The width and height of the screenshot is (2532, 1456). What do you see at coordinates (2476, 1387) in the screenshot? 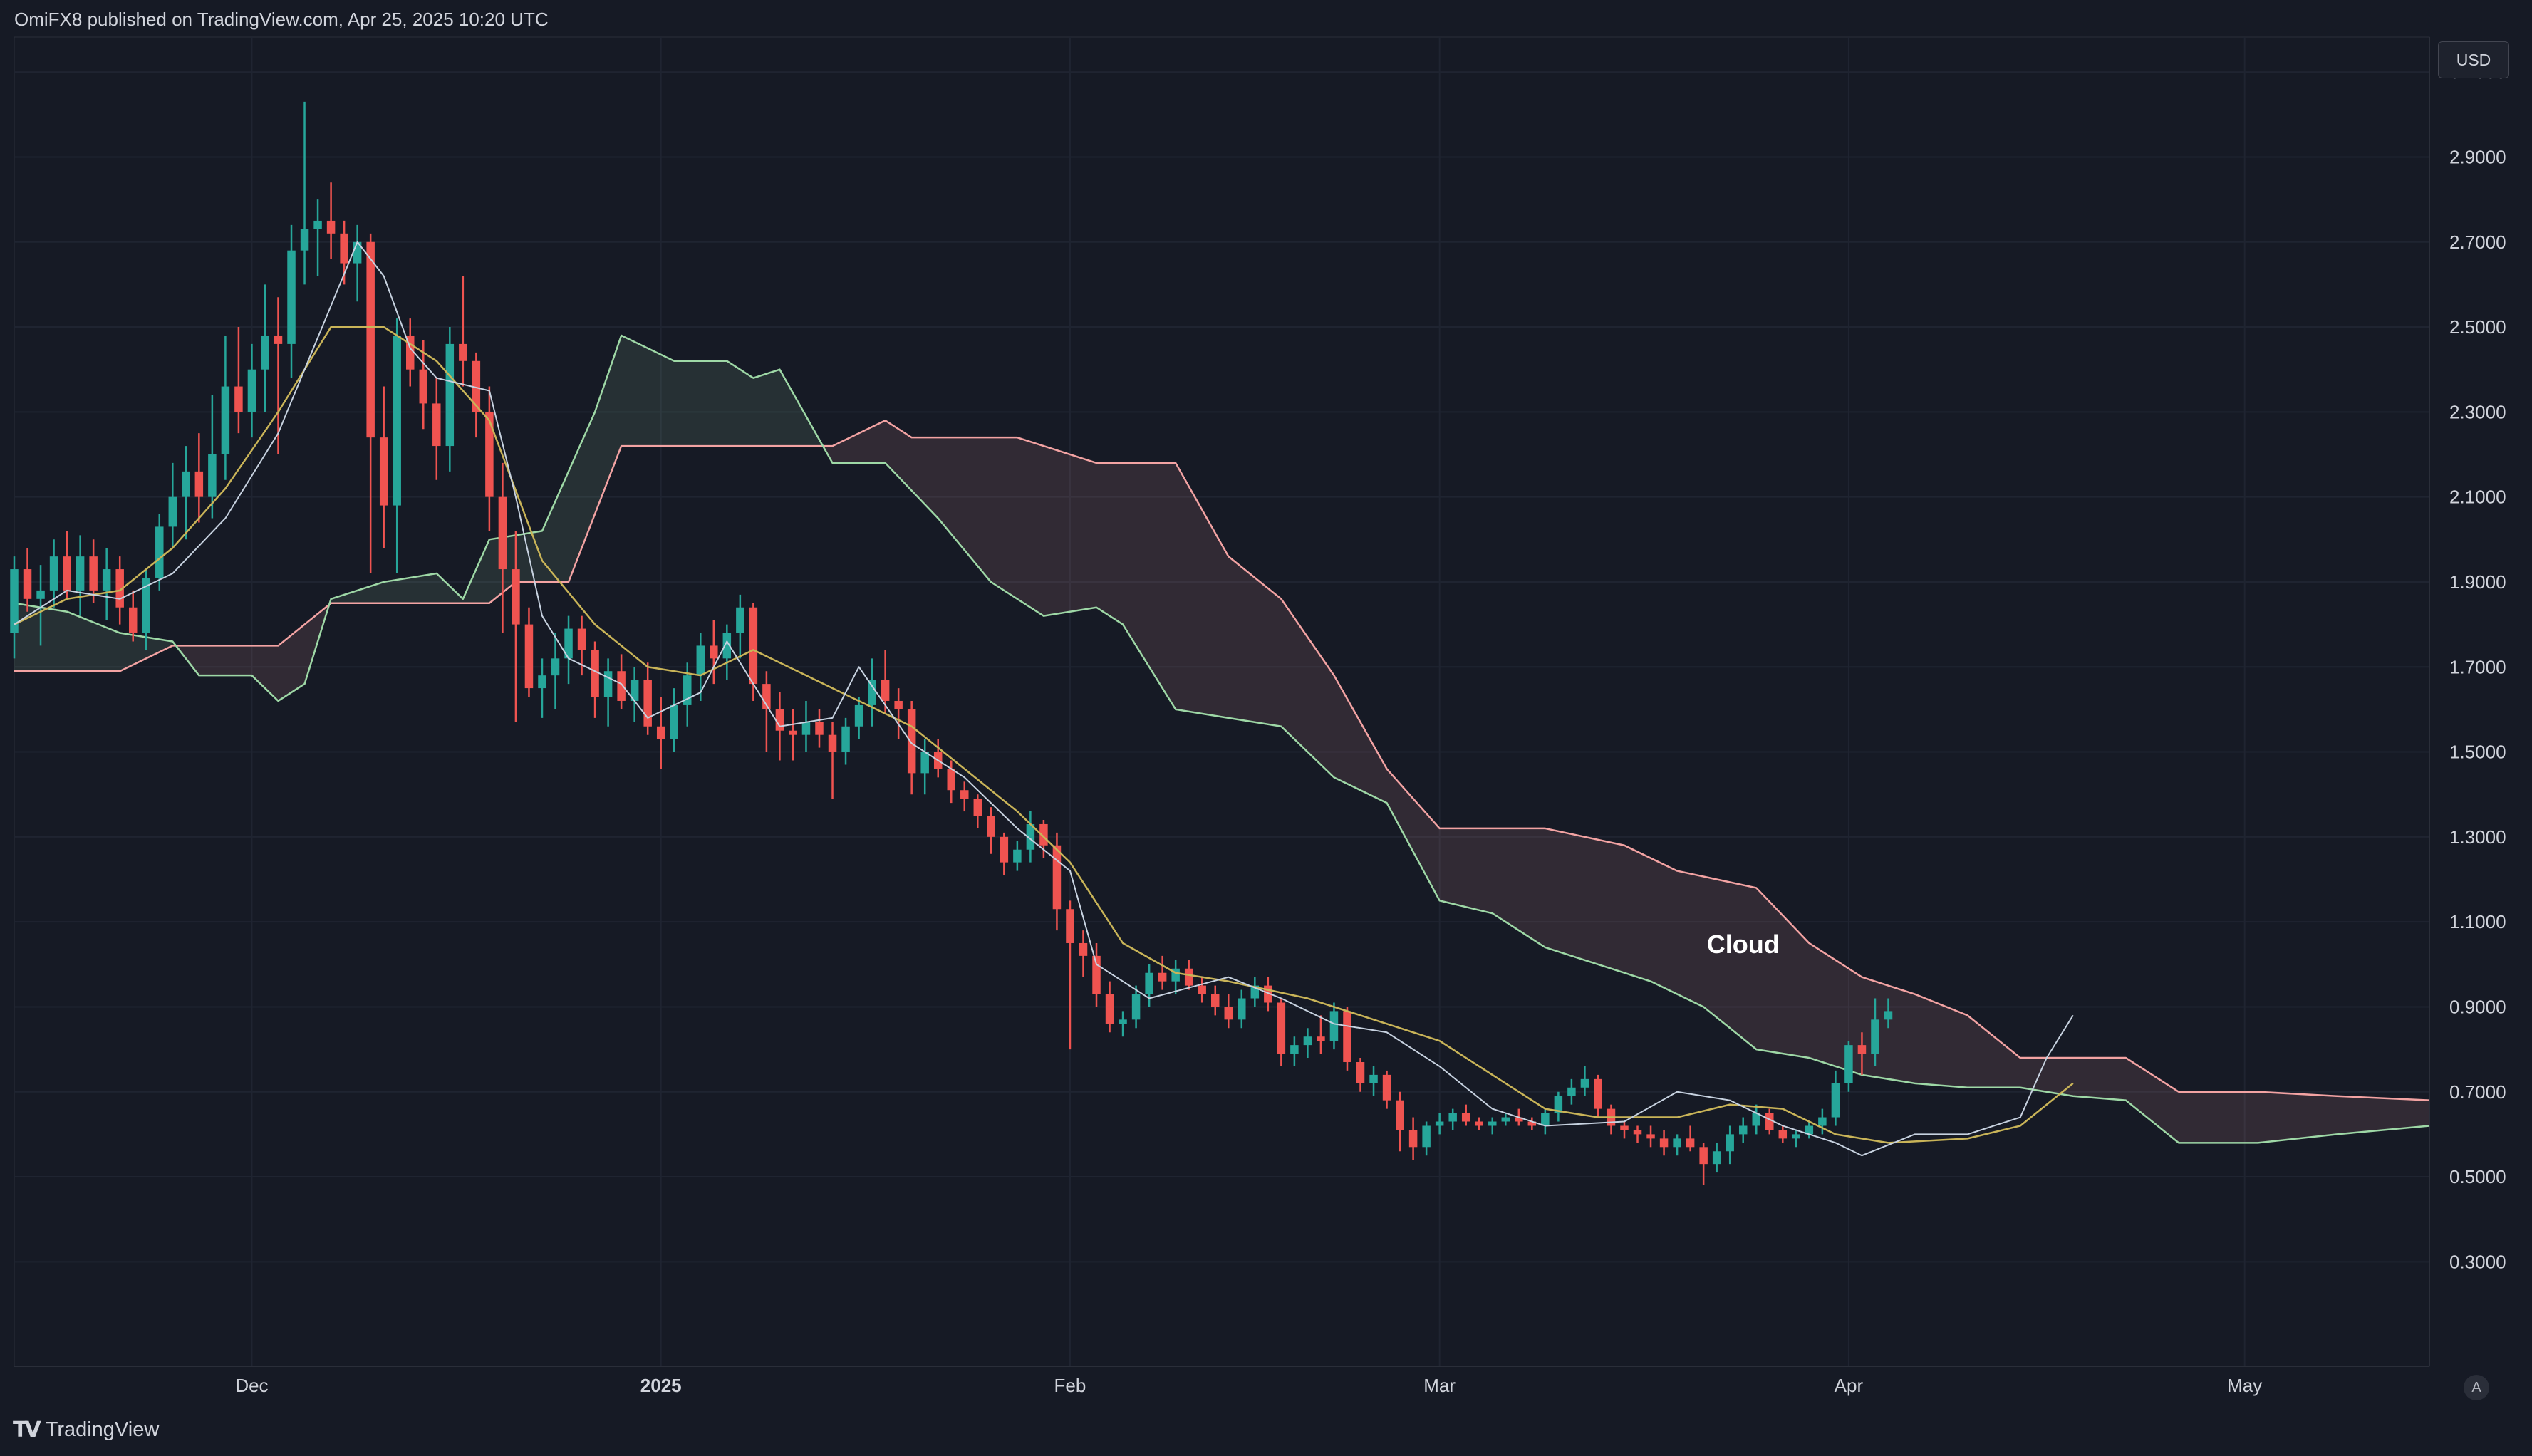
I see `auto-scale-button: A` at bounding box center [2476, 1387].